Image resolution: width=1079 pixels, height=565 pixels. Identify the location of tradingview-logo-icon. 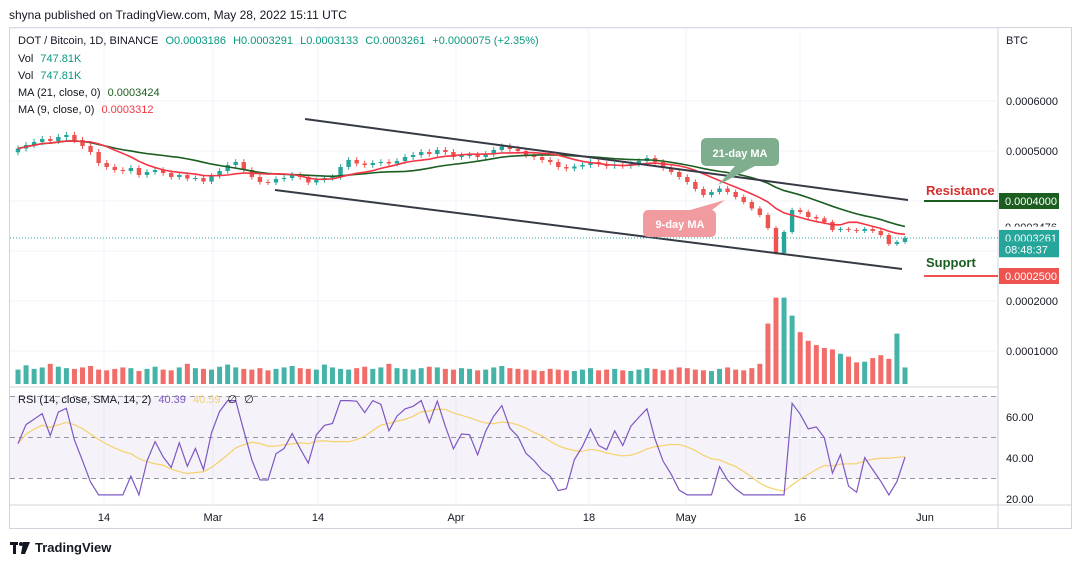
(20, 547).